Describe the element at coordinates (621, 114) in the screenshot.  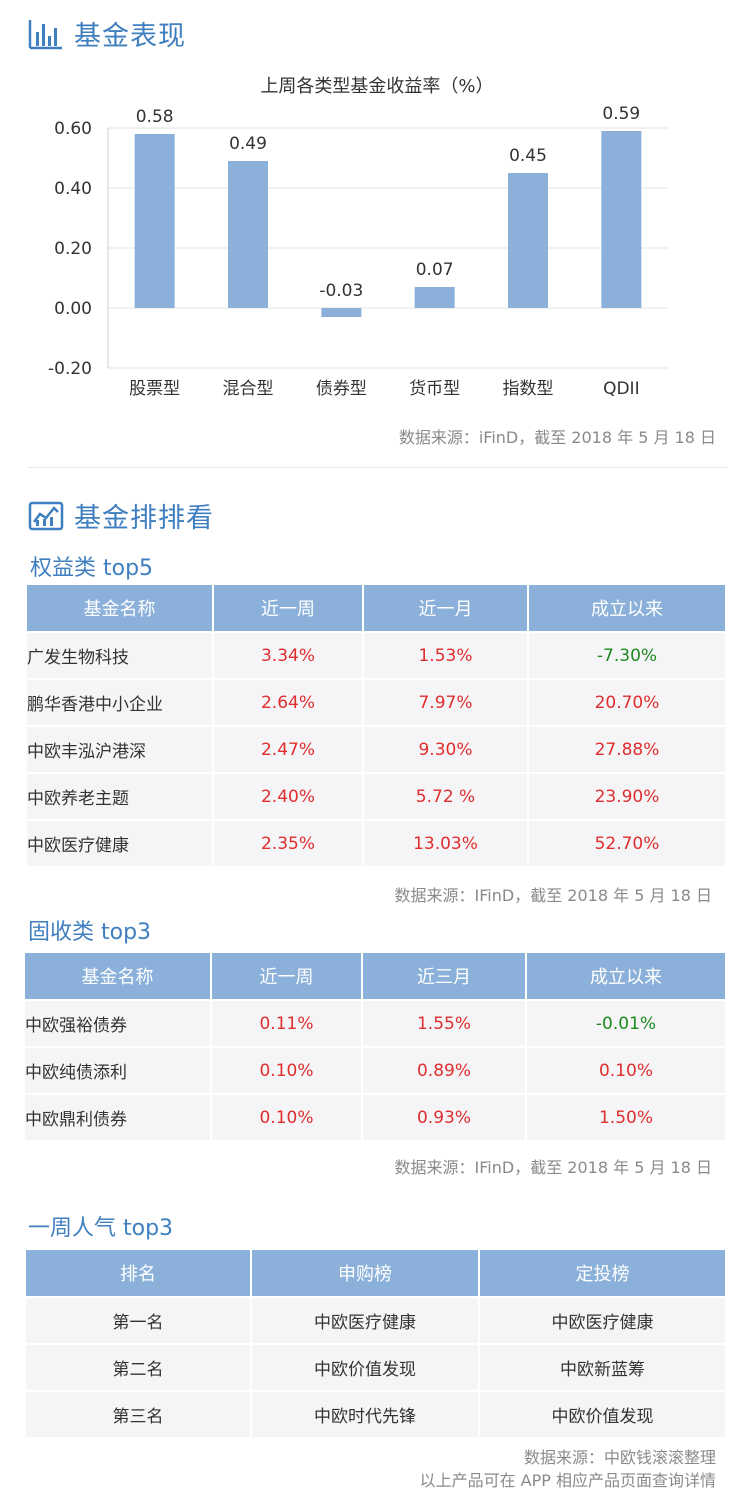
I see `data-label: 0.59` at that location.